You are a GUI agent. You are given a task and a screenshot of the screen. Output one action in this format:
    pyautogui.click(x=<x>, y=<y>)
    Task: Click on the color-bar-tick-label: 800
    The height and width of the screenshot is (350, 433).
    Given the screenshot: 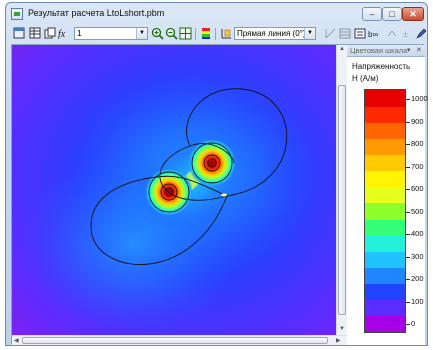 What is the action you would take?
    pyautogui.click(x=417, y=143)
    